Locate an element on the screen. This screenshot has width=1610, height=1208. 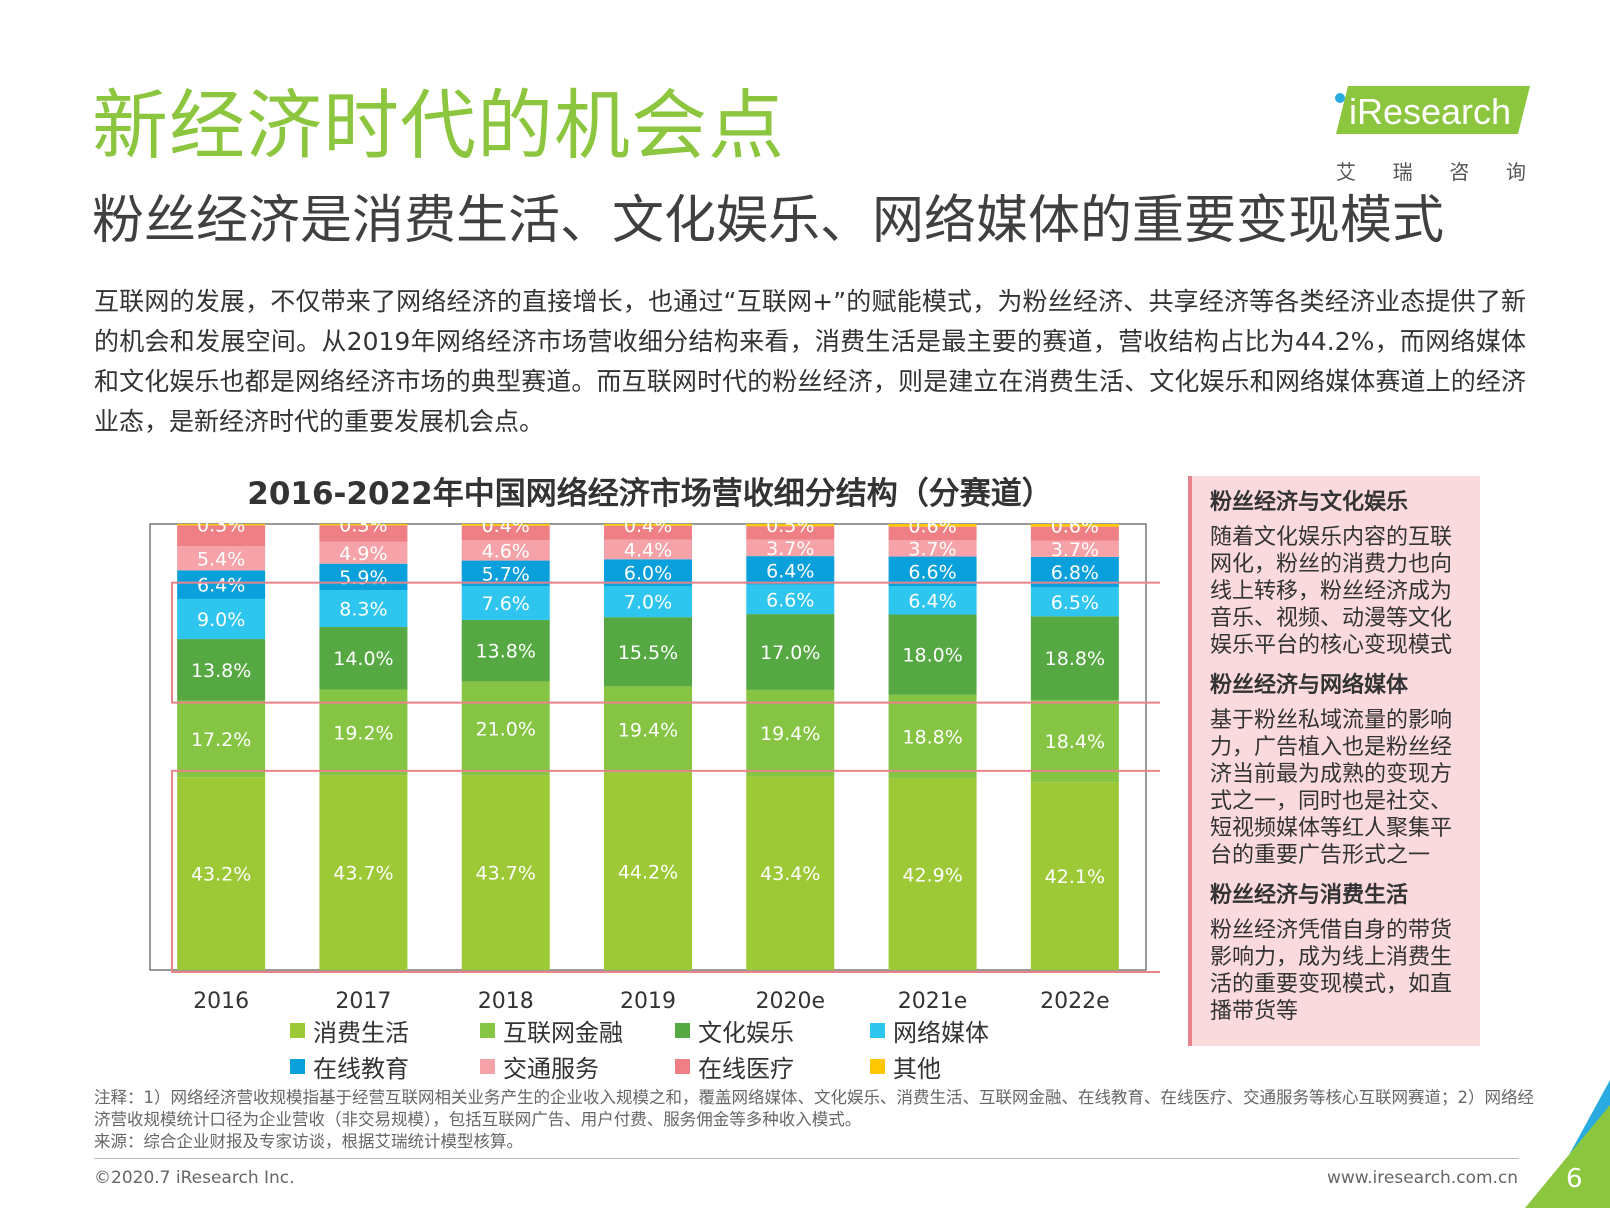
data-label: 43.4% is located at coordinates (790, 874).